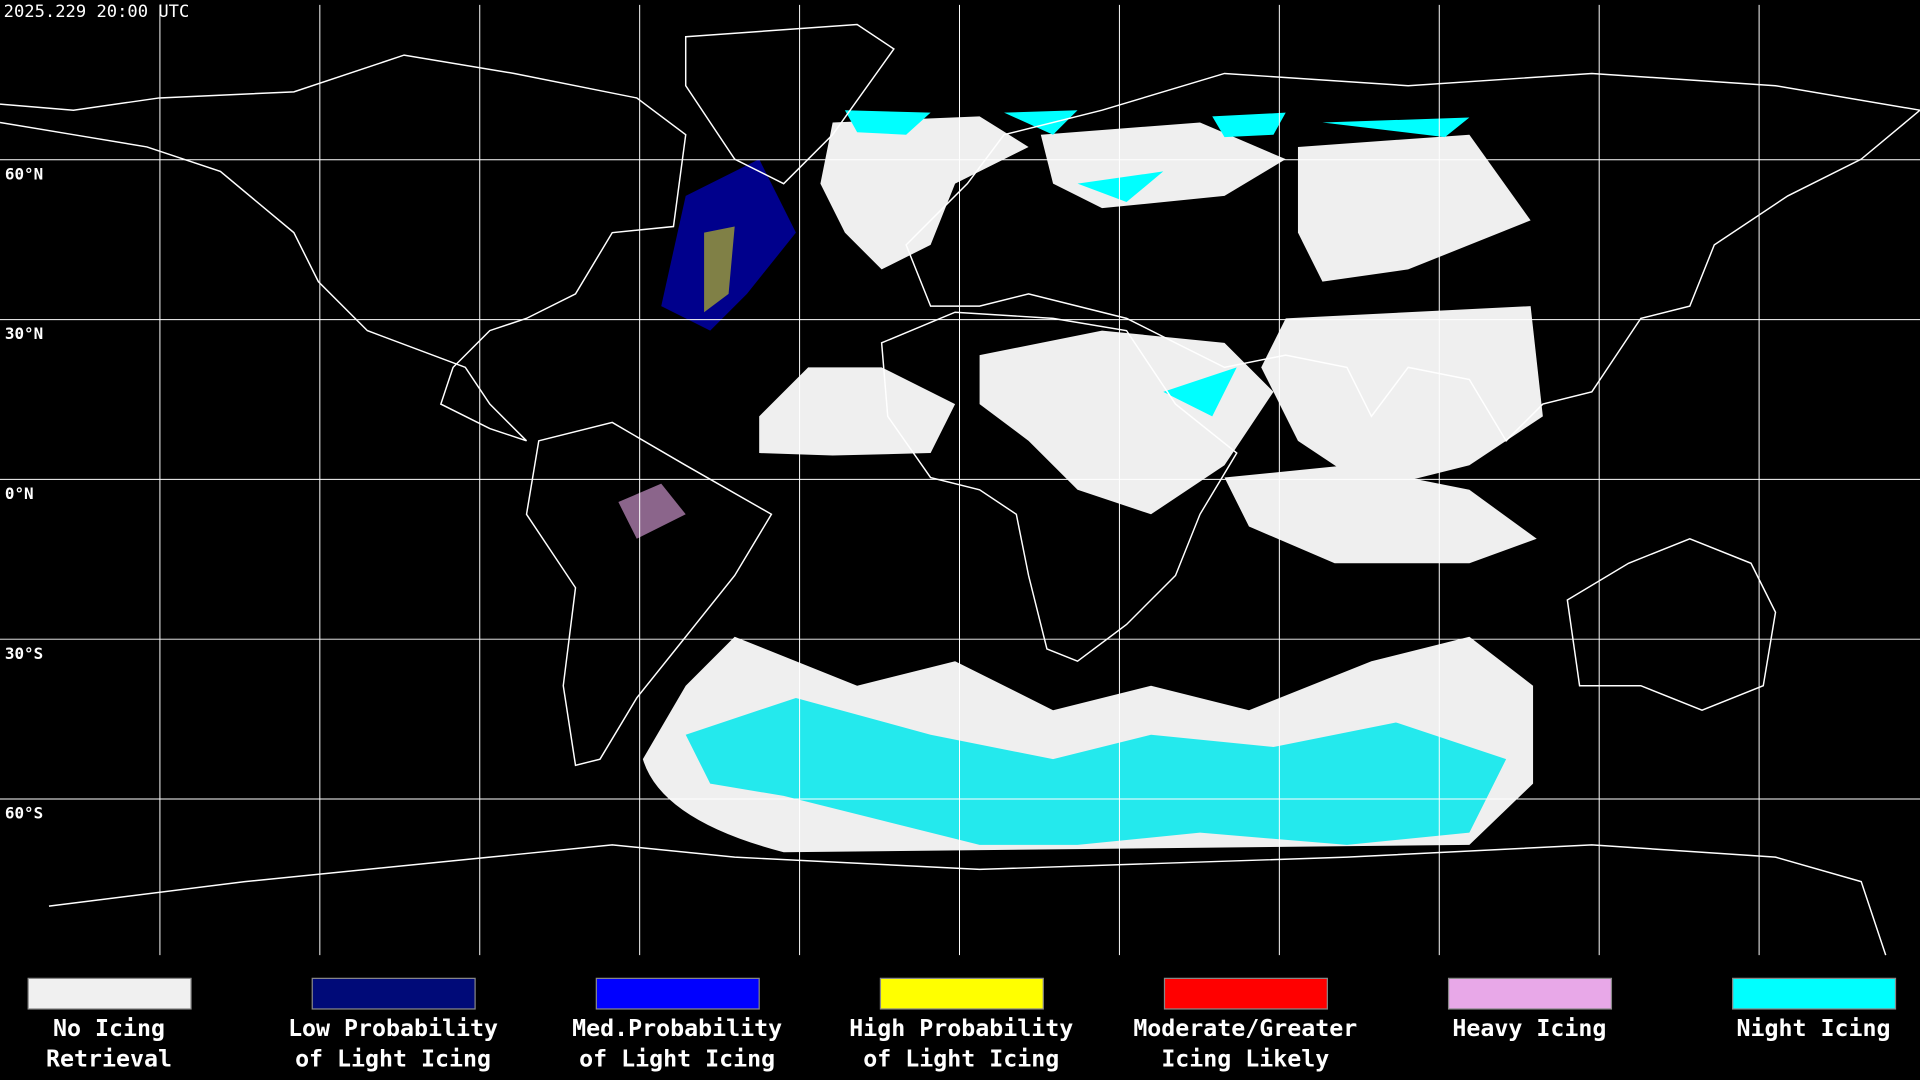 This screenshot has height=1080, width=1920. What do you see at coordinates (19, 493) in the screenshot?
I see `latitude-label: 0°N` at bounding box center [19, 493].